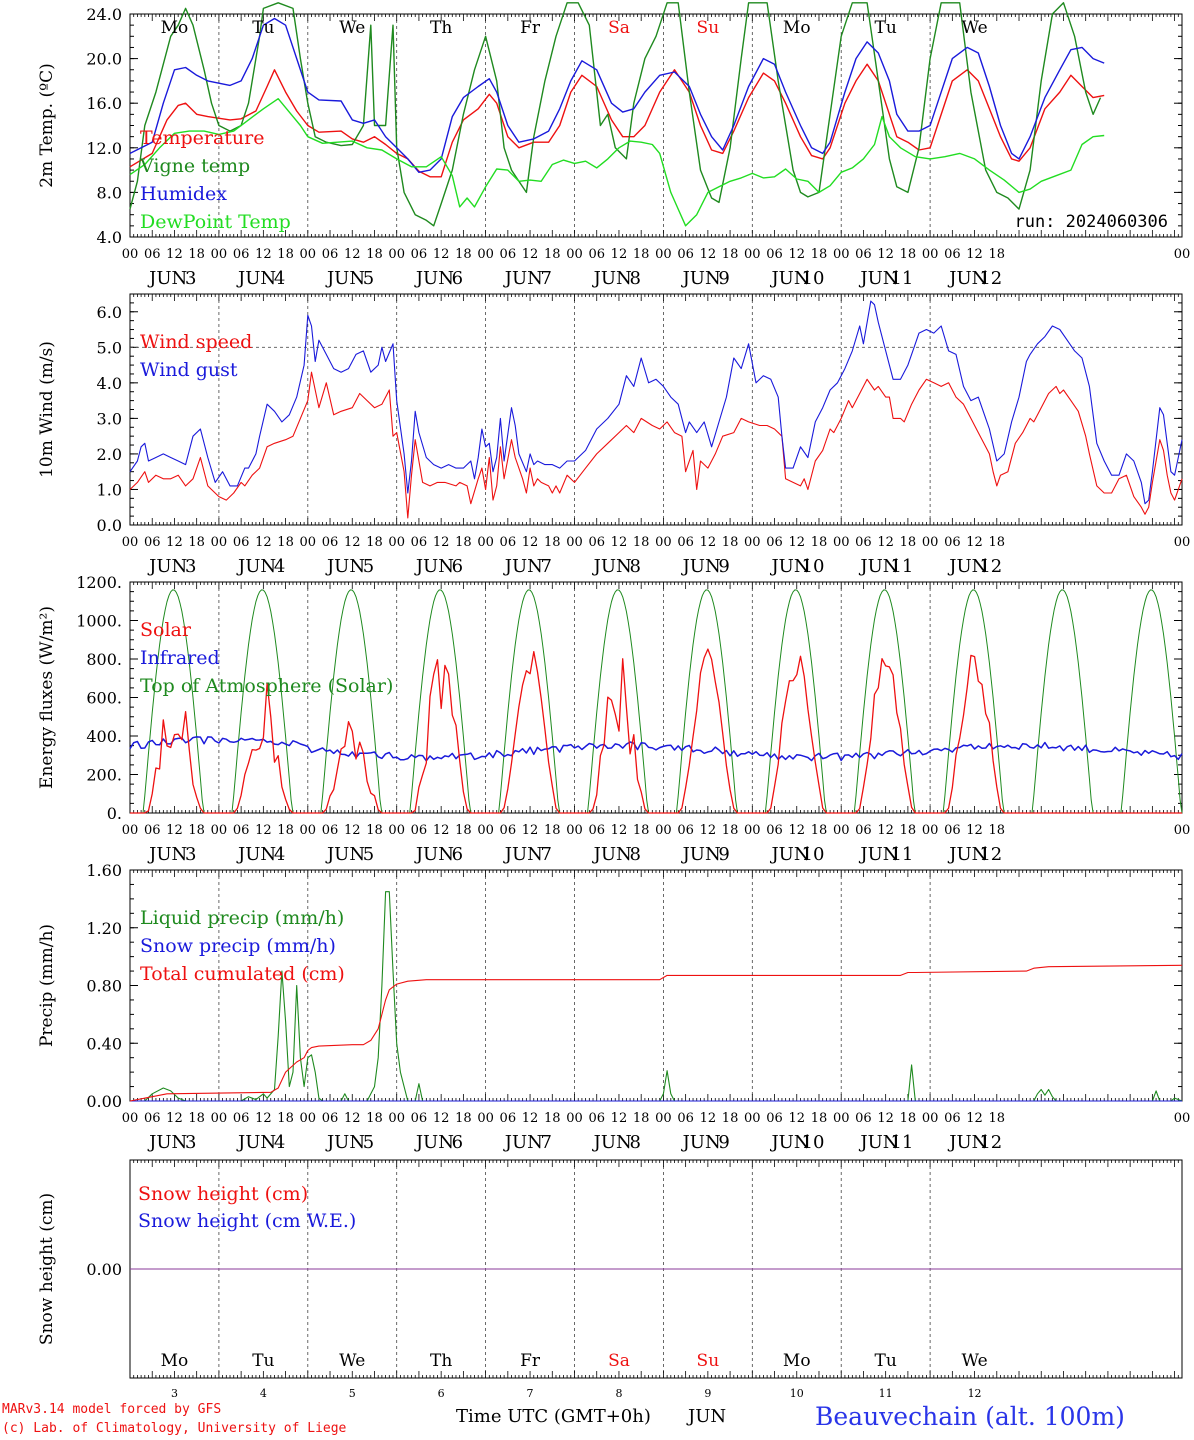  What do you see at coordinates (47, 1269) in the screenshot?
I see `y-axis-label: Snow height (cm)` at bounding box center [47, 1269].